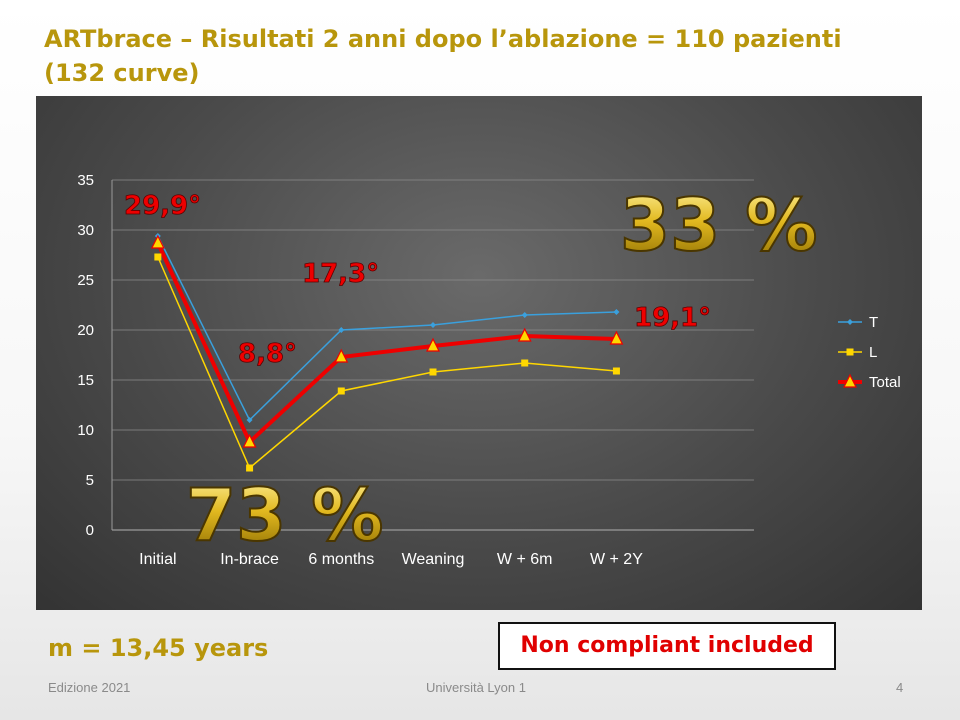 The width and height of the screenshot is (960, 720). What do you see at coordinates (85, 330) in the screenshot?
I see `y-tick-label: 20` at bounding box center [85, 330].